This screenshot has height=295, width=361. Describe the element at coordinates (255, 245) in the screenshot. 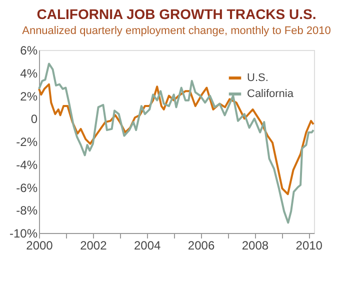

I see `x-tick-label: 2008` at that location.